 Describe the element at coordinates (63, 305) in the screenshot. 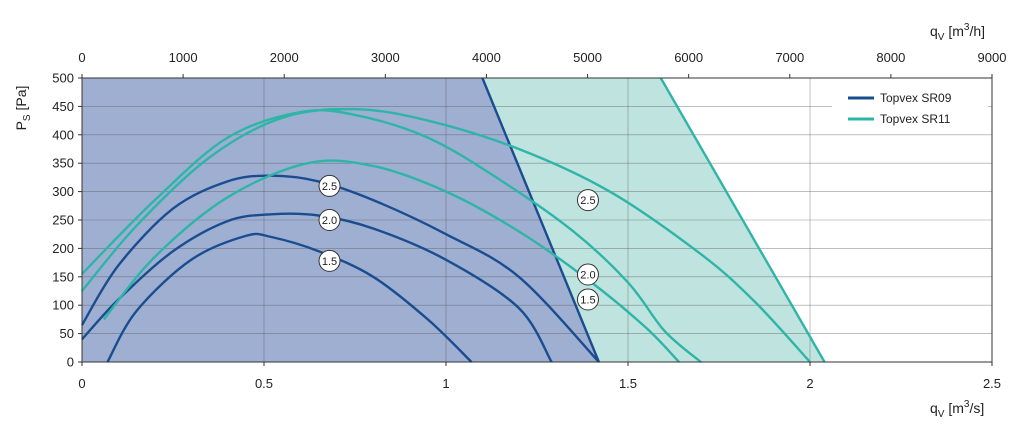

I see `y-tick-label: 100` at that location.